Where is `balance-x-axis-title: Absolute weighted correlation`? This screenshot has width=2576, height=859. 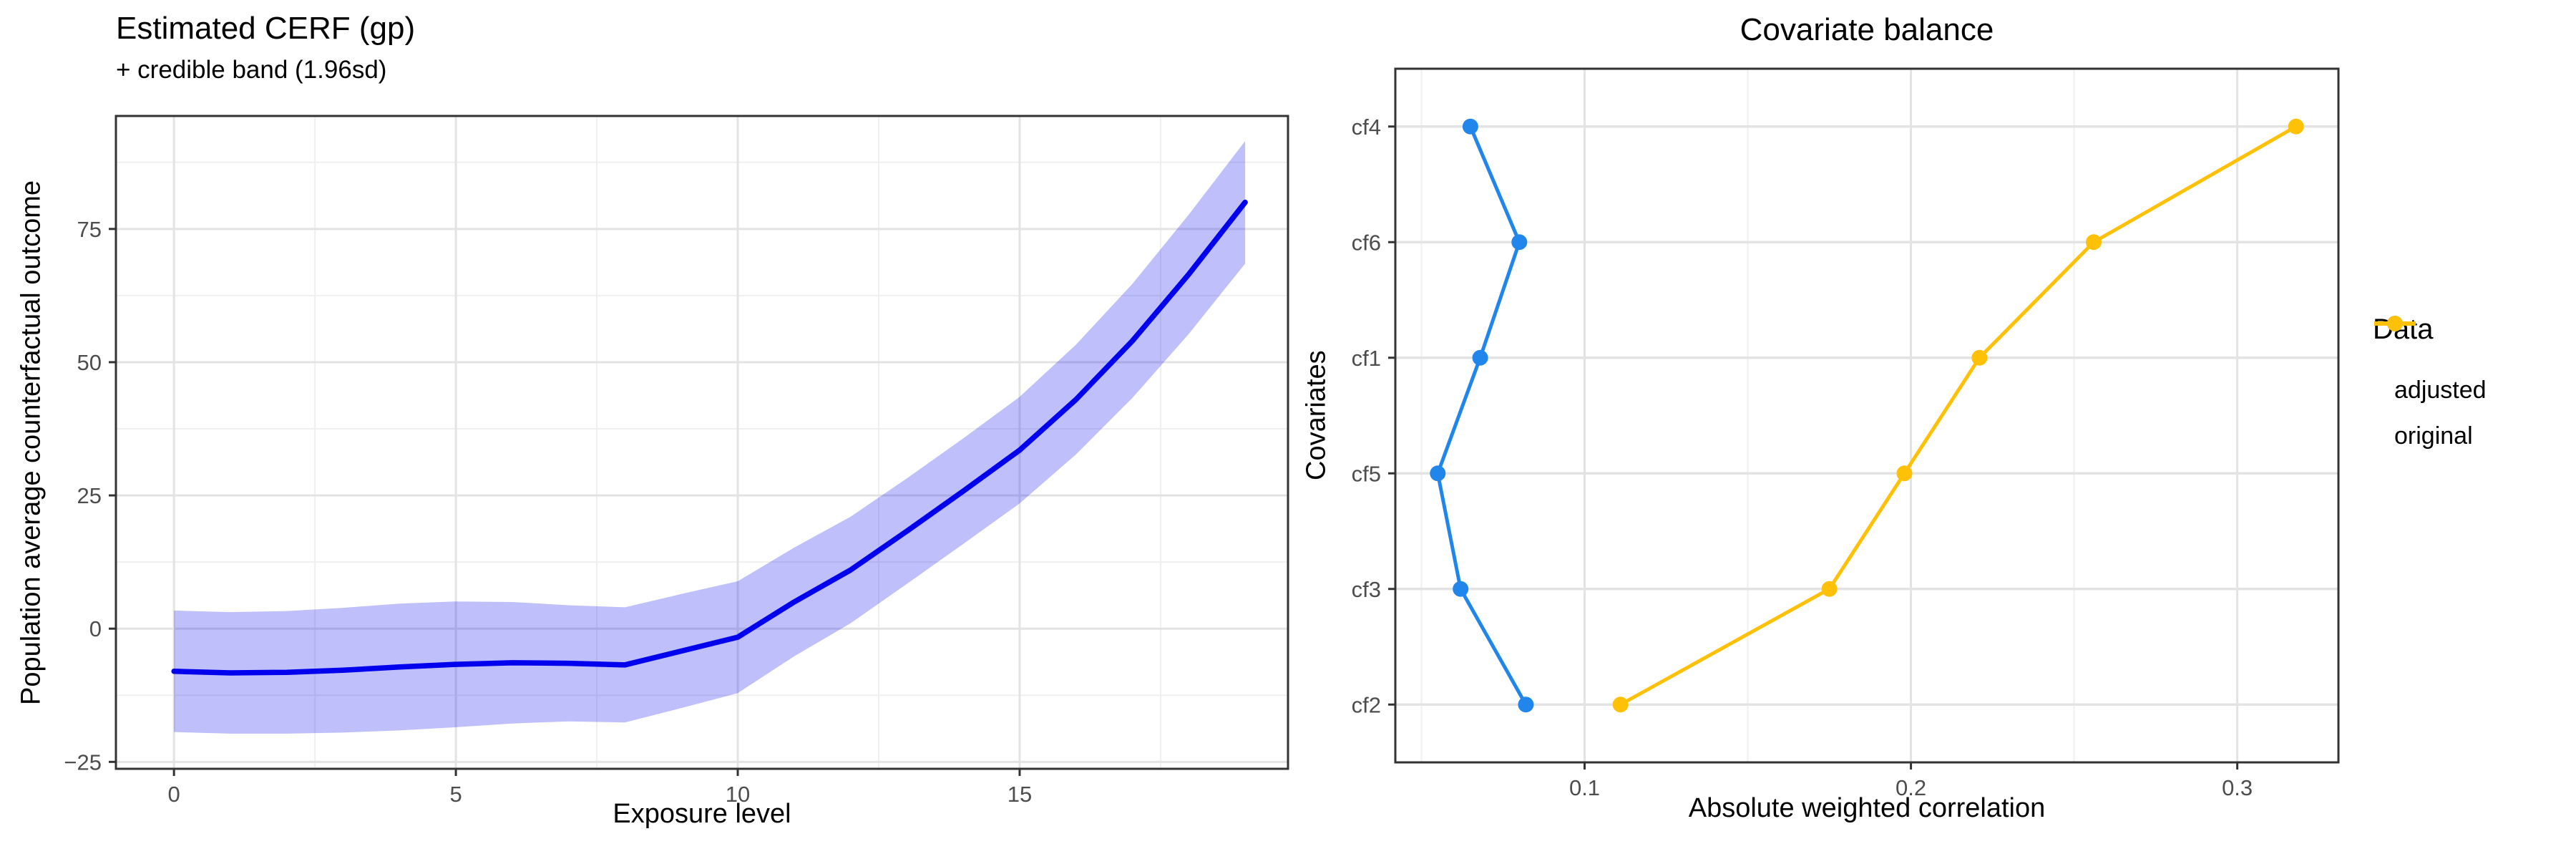 balance-x-axis-title: Absolute weighted correlation is located at coordinates (1867, 808).